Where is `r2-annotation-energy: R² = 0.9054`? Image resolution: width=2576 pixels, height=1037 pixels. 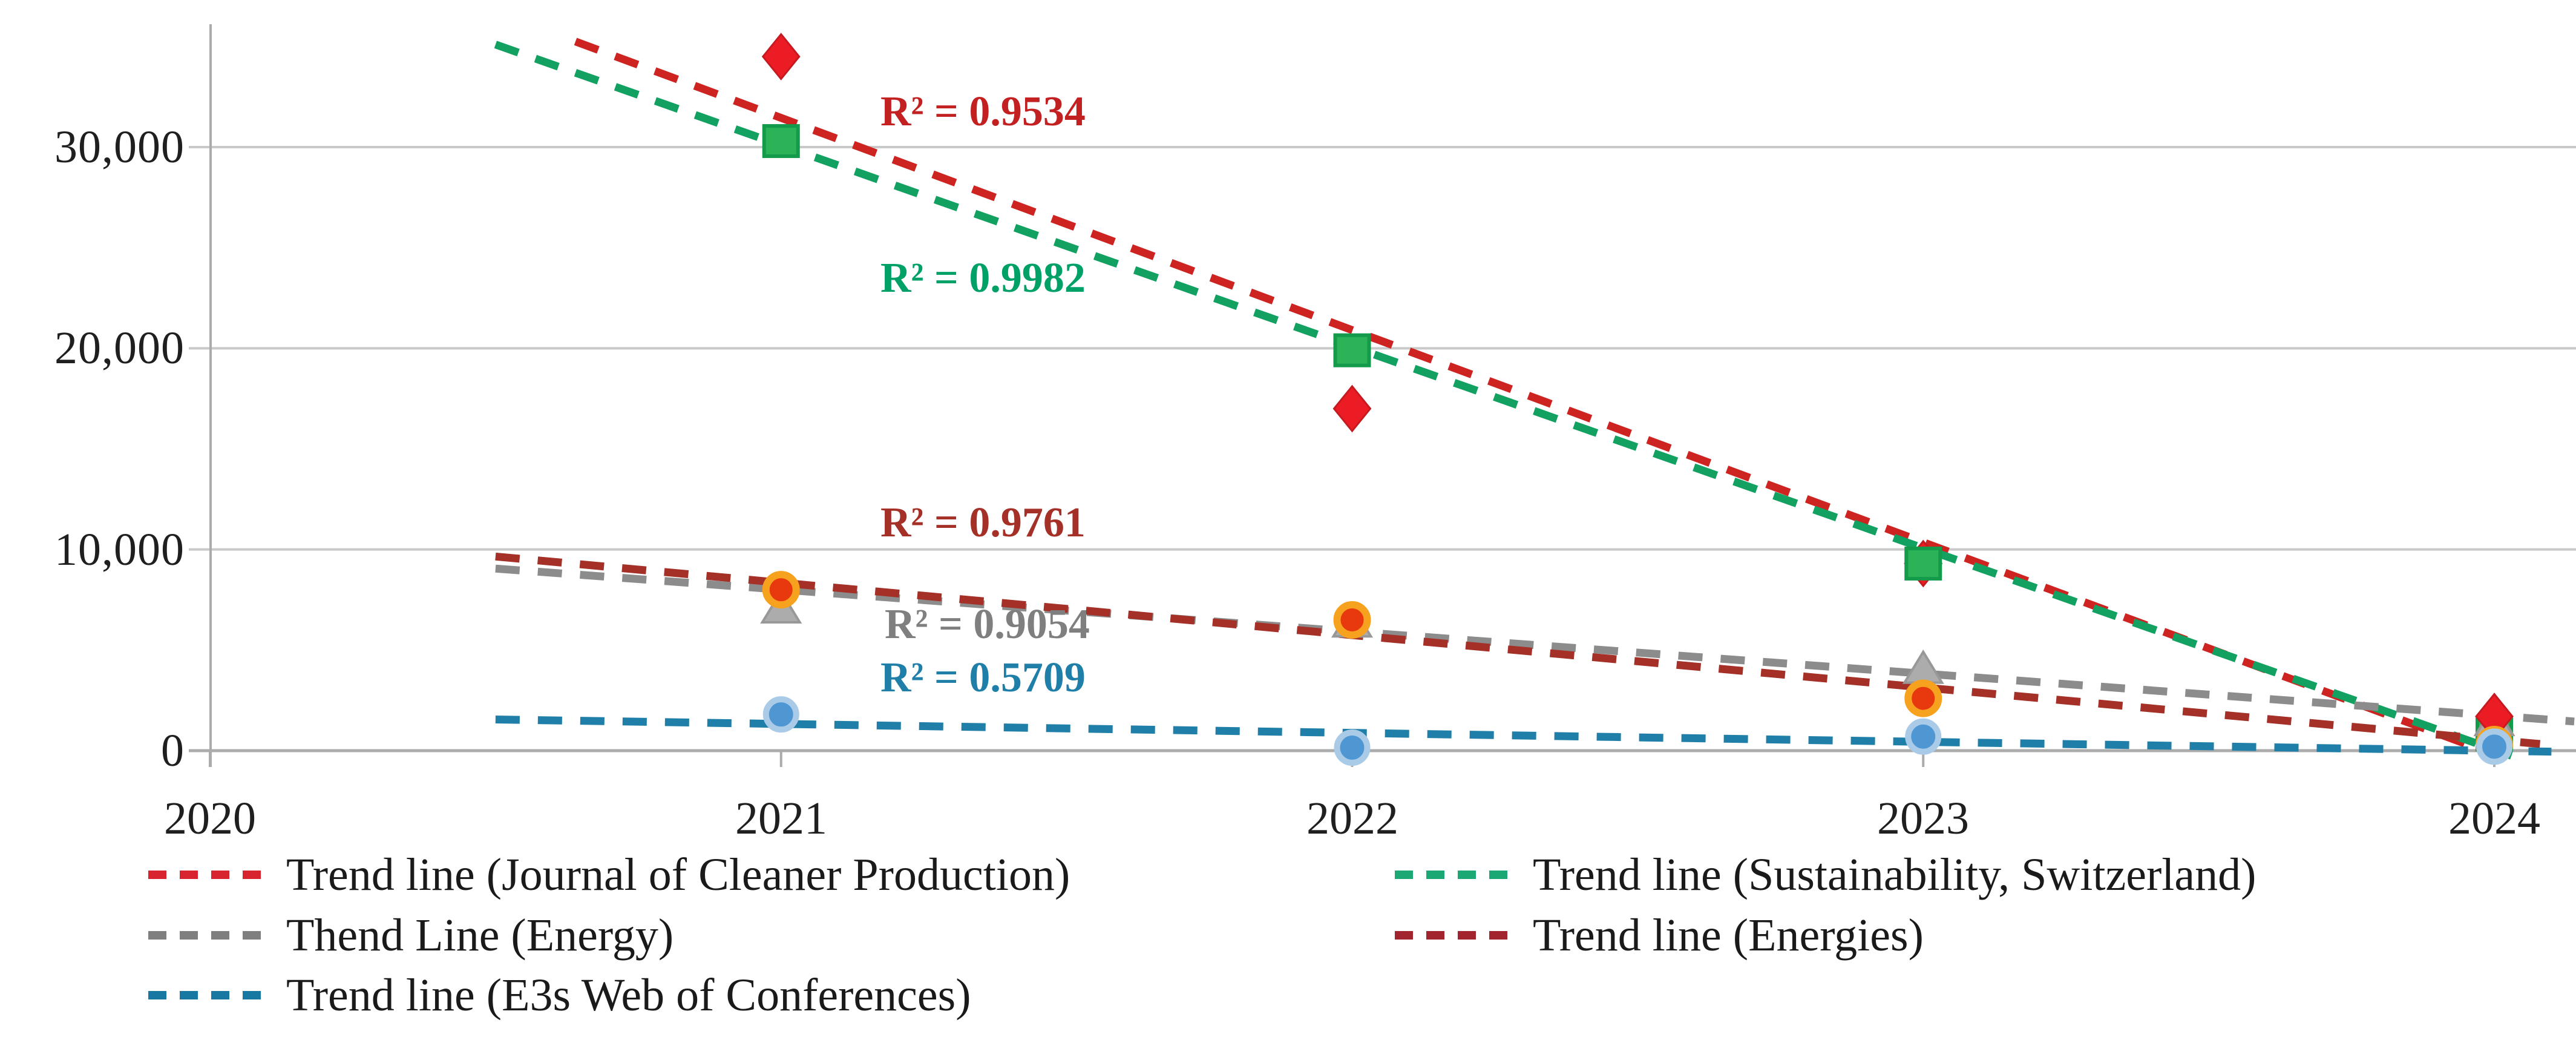 r2-annotation-energy: R² = 0.9054 is located at coordinates (987, 624).